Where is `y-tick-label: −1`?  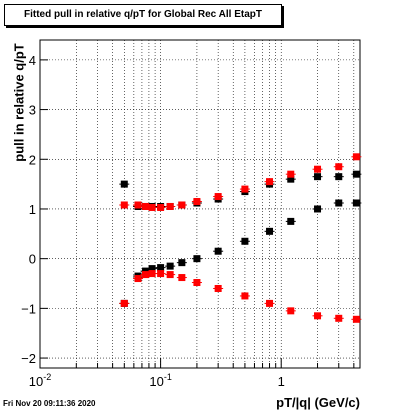 y-tick-label: −1 is located at coordinates (28, 308).